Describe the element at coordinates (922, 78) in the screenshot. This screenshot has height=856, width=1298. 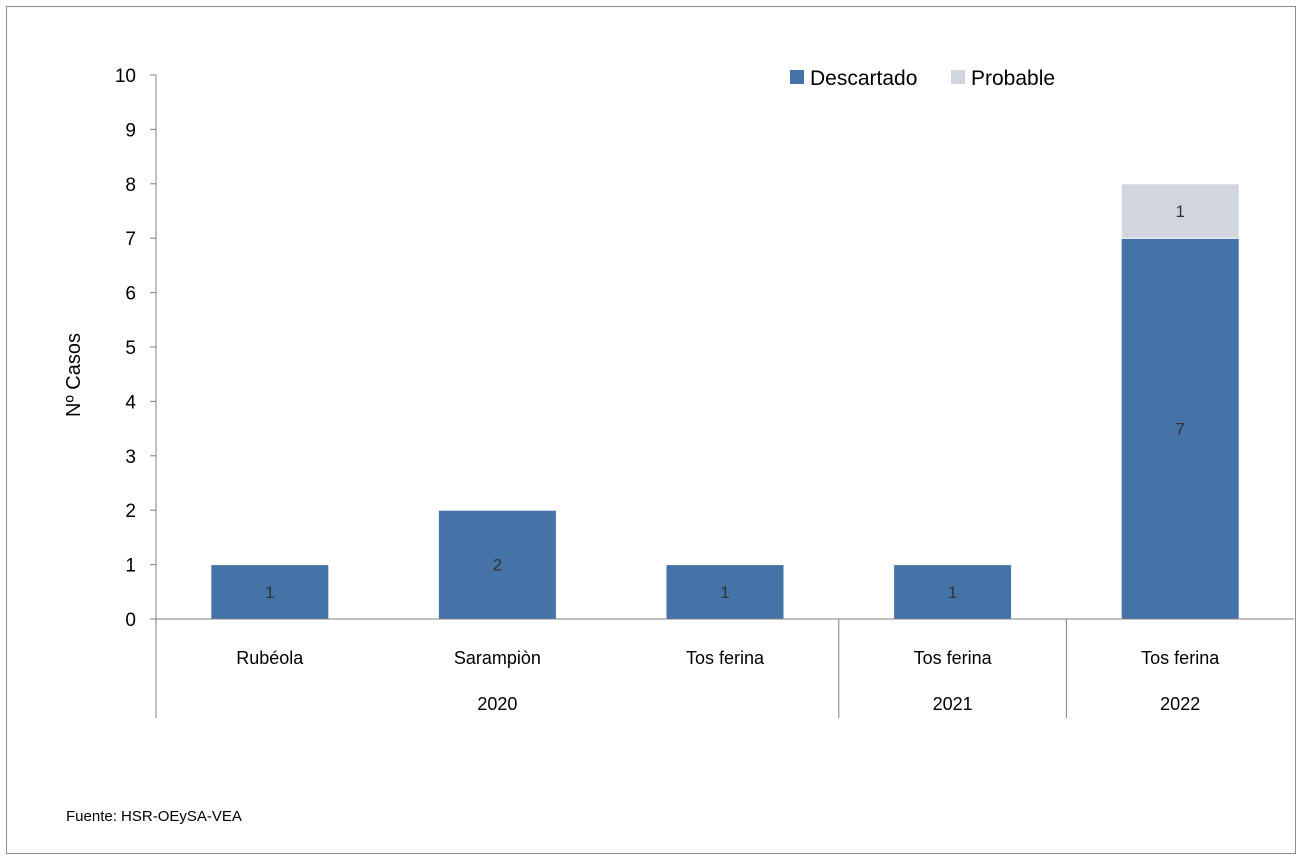
I see `legend: Descartado Probable` at that location.